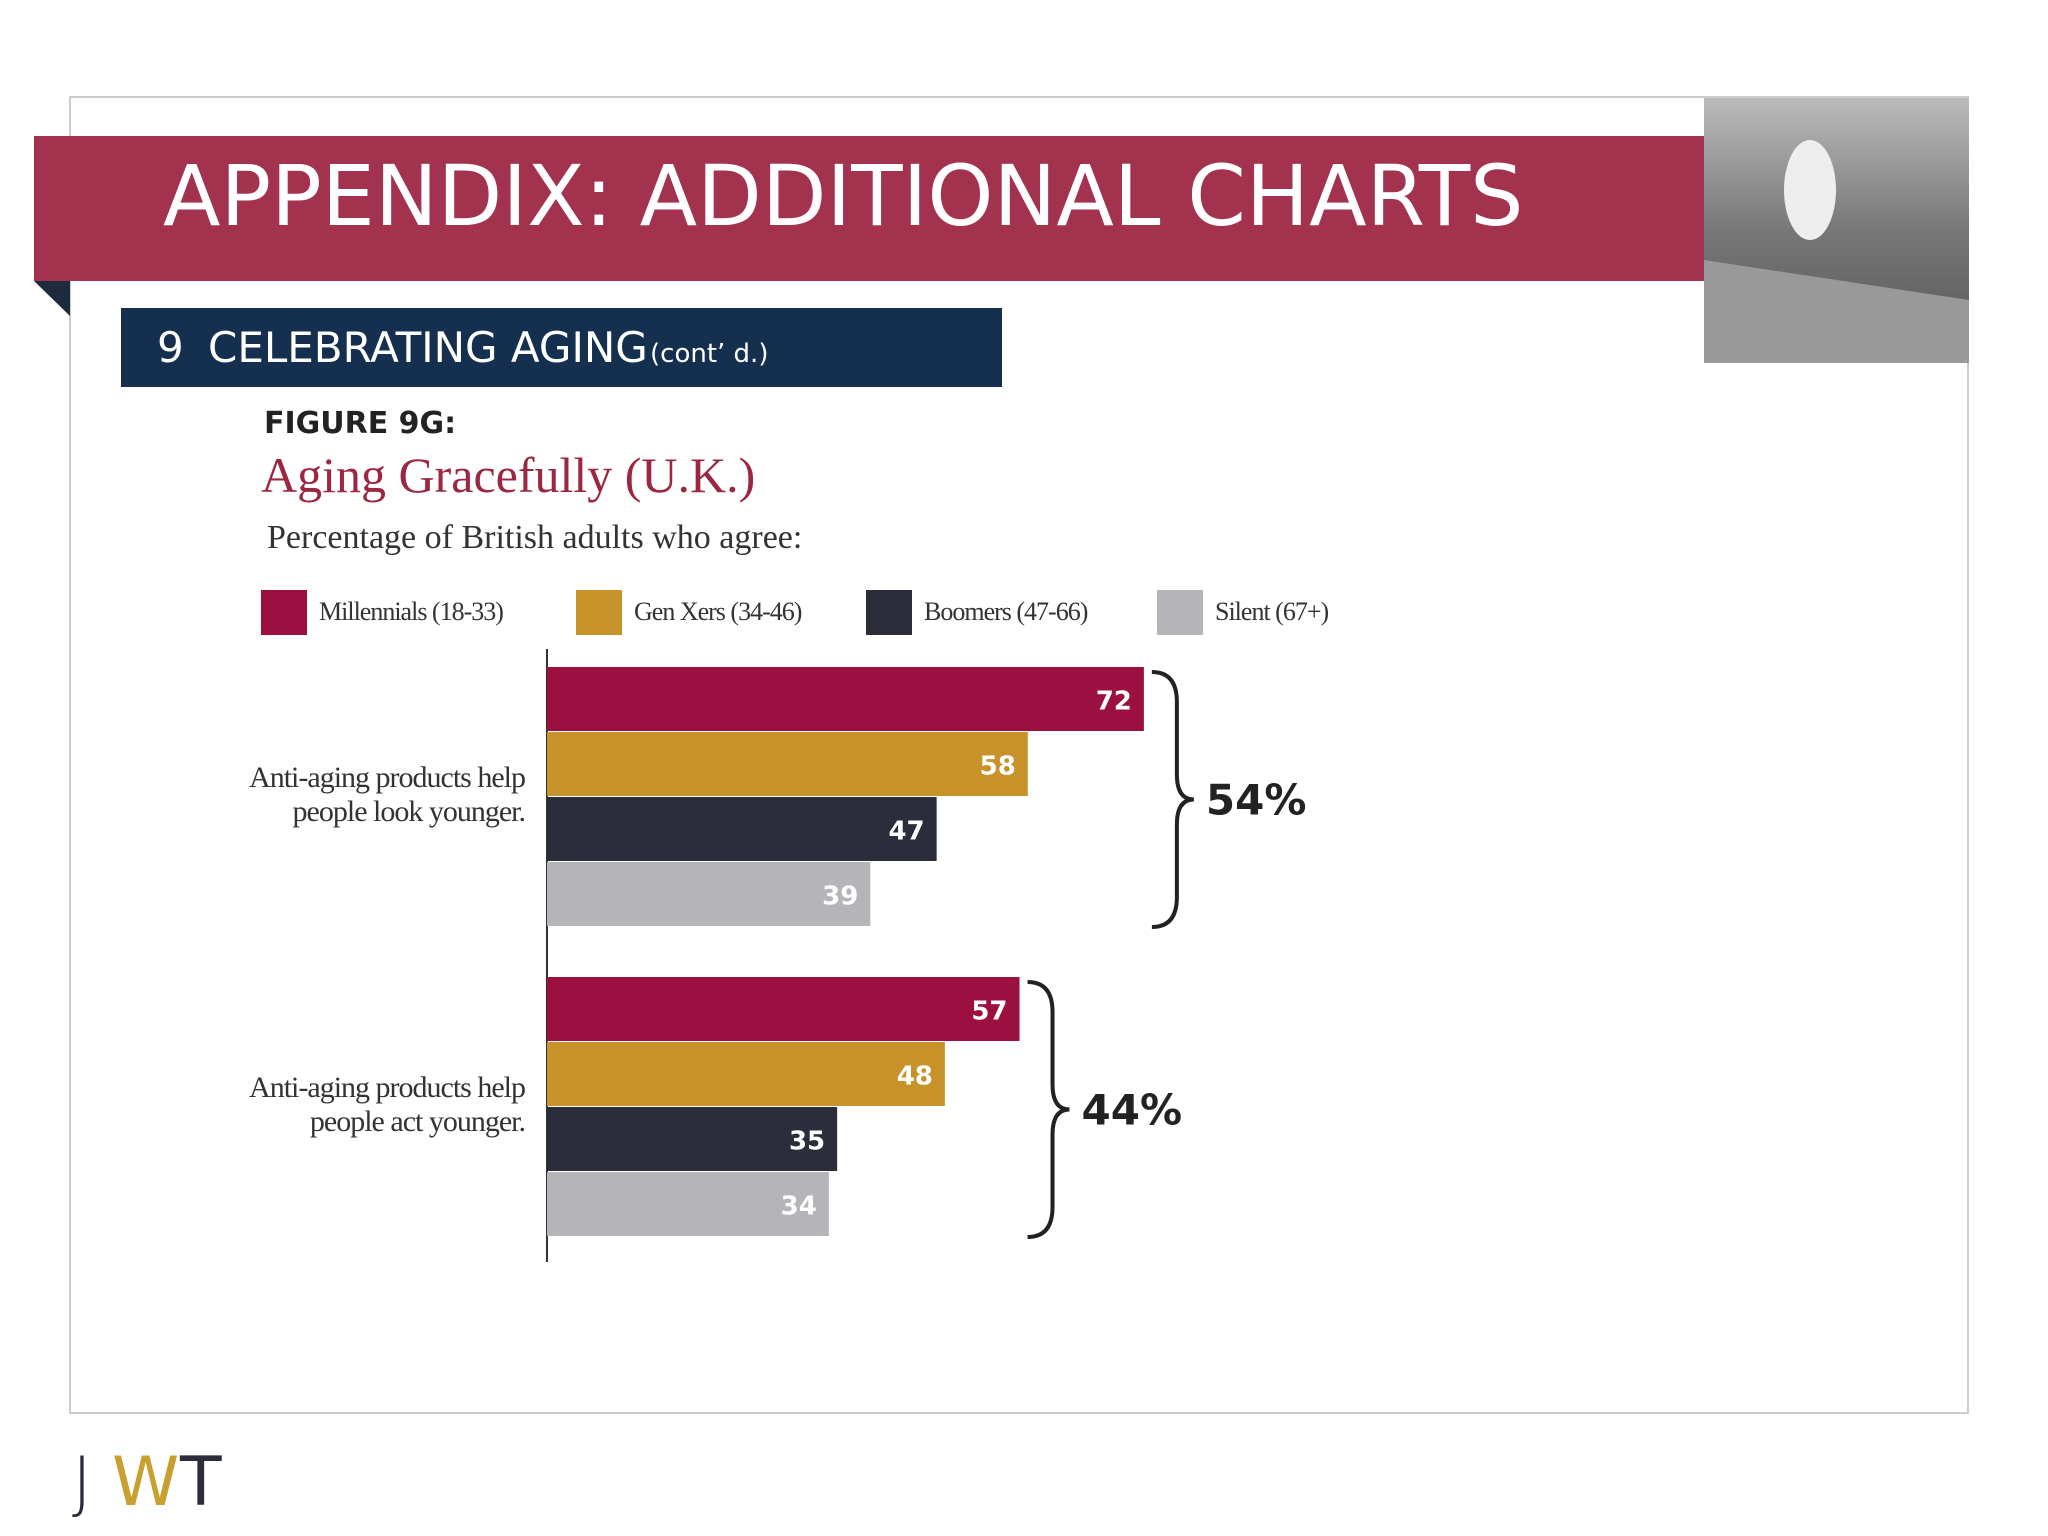 The width and height of the screenshot is (2048, 1536). I want to click on photo-runner, so click(1810, 190).